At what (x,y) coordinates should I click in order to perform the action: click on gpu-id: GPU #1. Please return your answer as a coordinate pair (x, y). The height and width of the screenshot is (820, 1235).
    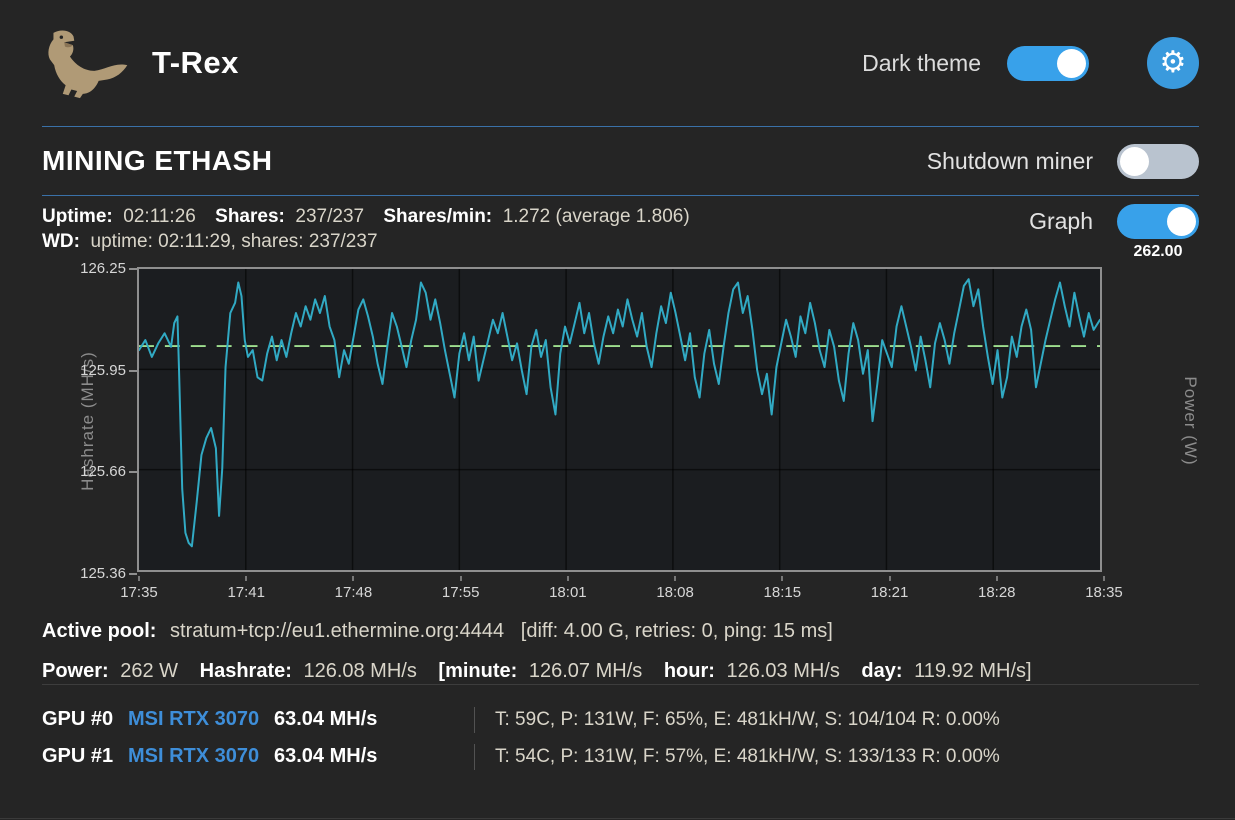
    Looking at the image, I should click on (78, 756).